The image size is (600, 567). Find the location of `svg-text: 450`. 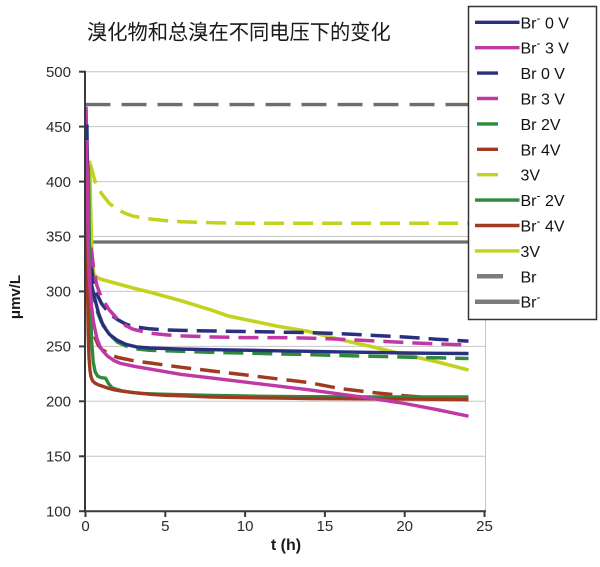

svg-text: 450 is located at coordinates (58, 127).